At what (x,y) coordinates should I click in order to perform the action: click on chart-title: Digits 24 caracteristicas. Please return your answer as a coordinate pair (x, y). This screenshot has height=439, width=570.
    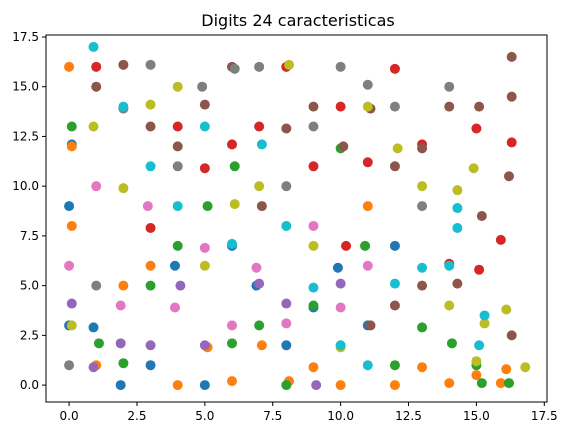
    Looking at the image, I should click on (297, 20).